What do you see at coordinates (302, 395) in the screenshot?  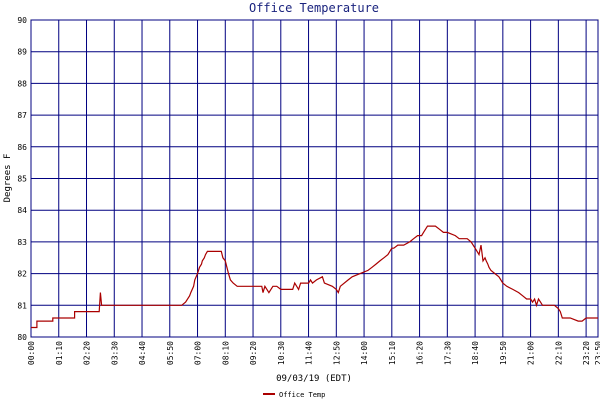 I see `legend-label: Office Temp` at bounding box center [302, 395].